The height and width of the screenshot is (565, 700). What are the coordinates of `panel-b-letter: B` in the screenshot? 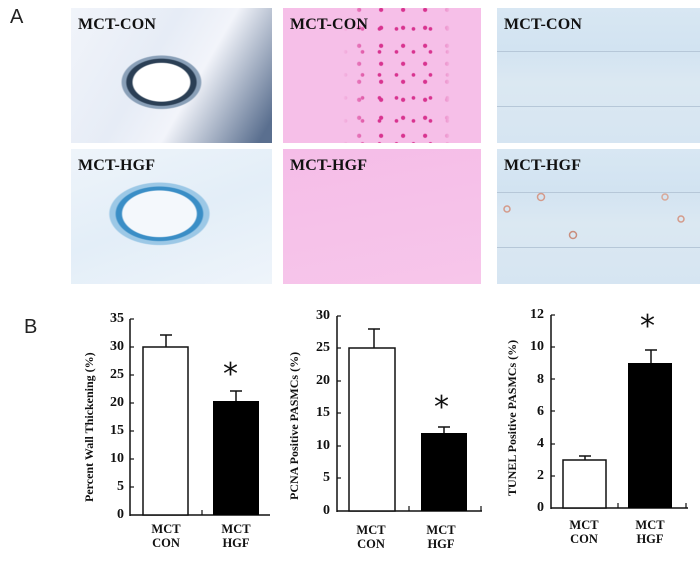 It's located at (31, 327).